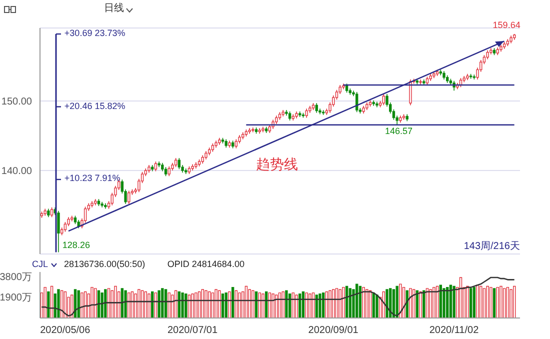 The height and width of the screenshot is (339, 550). What do you see at coordinates (492, 246) in the screenshot?
I see `annotation: 143周/216天` at bounding box center [492, 246].